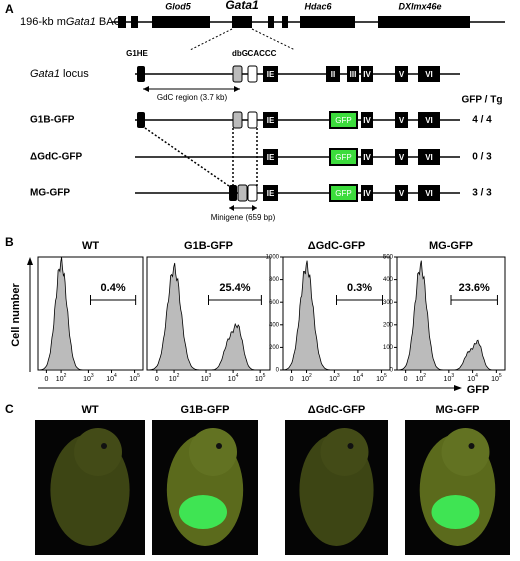 The height and width of the screenshot is (561, 520). I want to click on exon-label: III, so click(353, 74).